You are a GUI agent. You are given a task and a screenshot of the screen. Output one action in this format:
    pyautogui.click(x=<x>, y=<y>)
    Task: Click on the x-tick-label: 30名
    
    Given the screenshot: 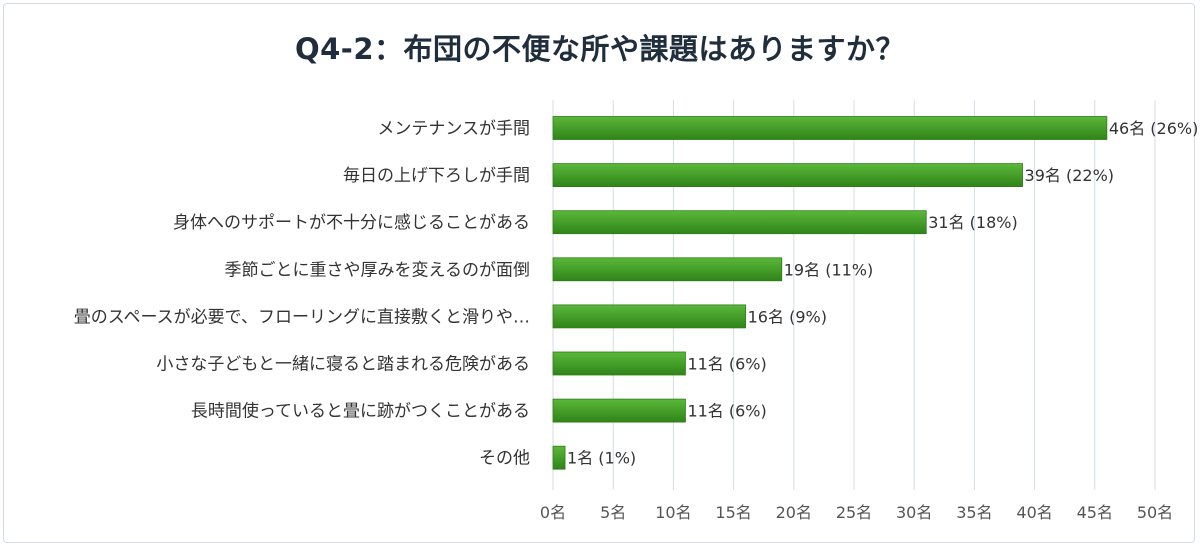 What is the action you would take?
    pyautogui.click(x=914, y=512)
    